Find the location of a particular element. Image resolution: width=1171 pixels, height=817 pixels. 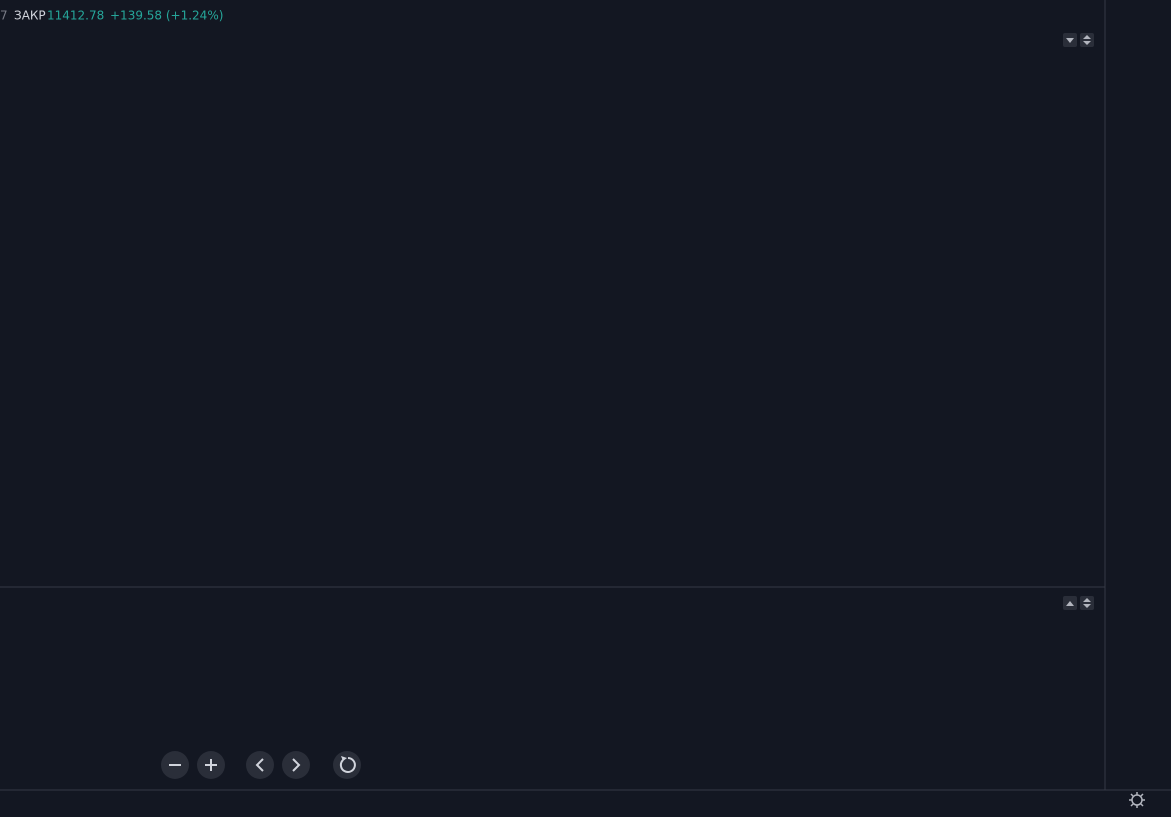

pane-down-button is located at coordinates (1070, 40).